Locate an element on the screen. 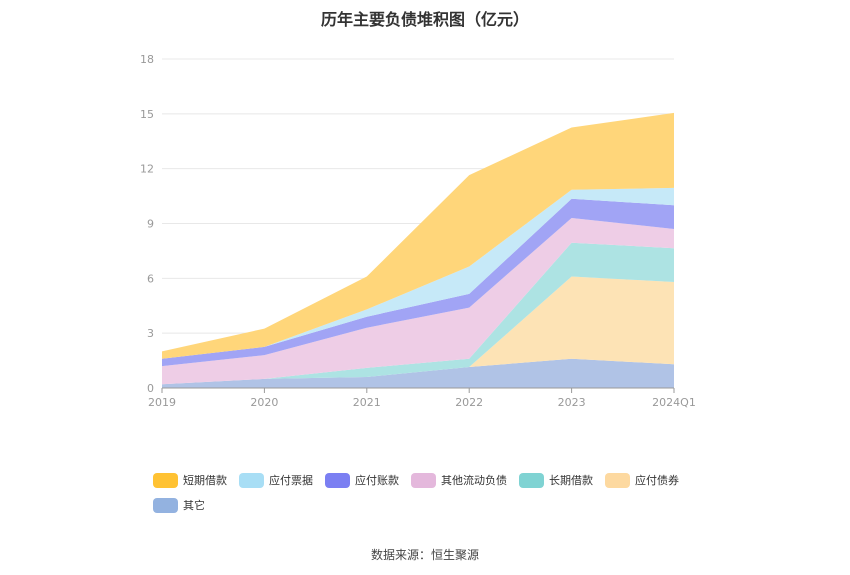  legend-label: 应付债券 is located at coordinates (657, 480).